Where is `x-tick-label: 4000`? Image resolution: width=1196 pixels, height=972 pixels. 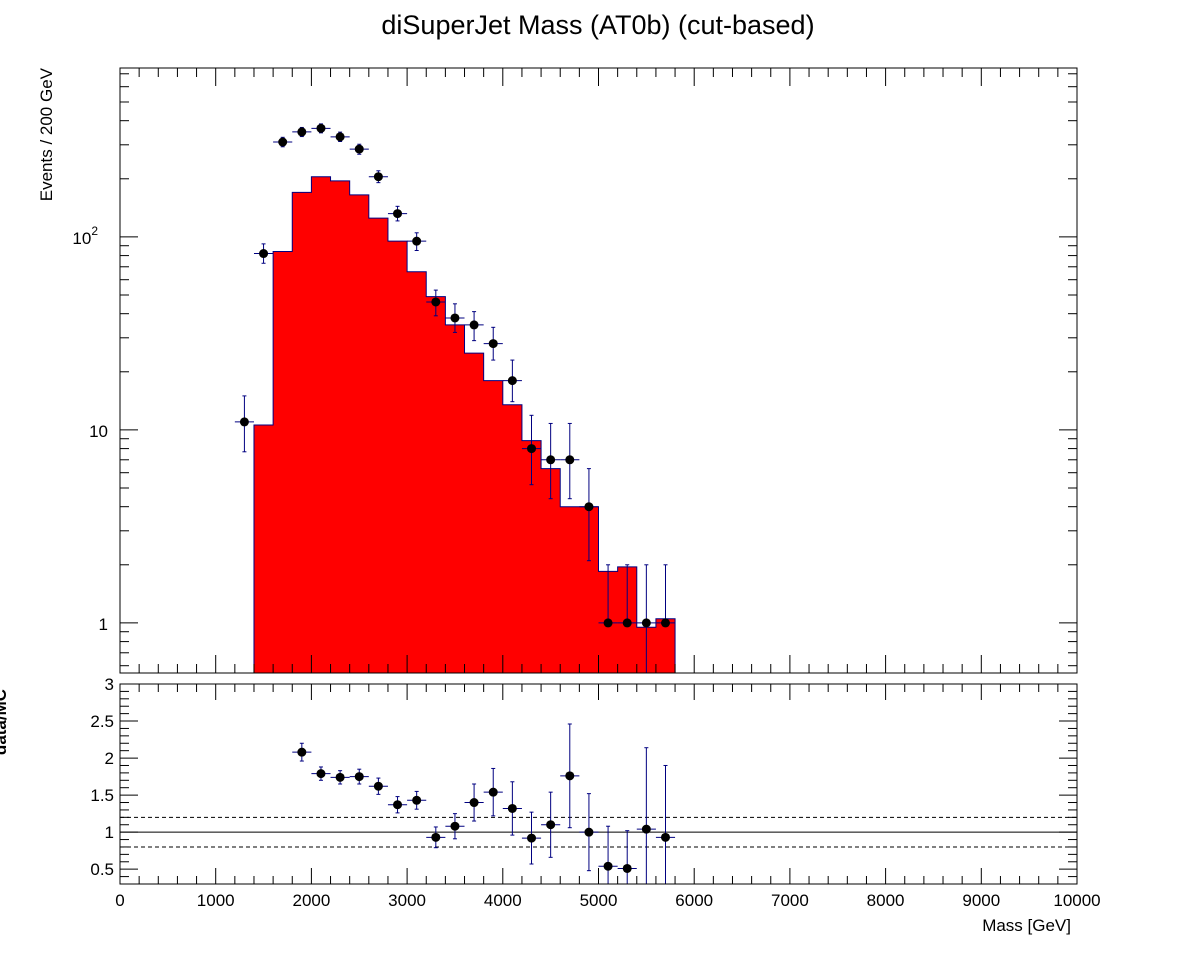 x-tick-label: 4000 is located at coordinates (503, 900).